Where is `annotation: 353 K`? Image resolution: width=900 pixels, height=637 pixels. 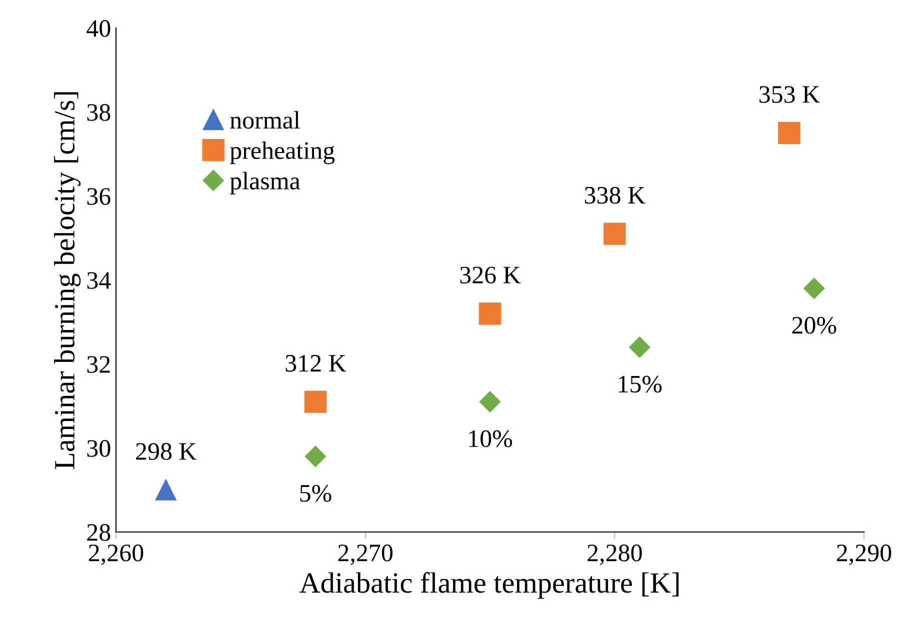
annotation: 353 K is located at coordinates (789, 94).